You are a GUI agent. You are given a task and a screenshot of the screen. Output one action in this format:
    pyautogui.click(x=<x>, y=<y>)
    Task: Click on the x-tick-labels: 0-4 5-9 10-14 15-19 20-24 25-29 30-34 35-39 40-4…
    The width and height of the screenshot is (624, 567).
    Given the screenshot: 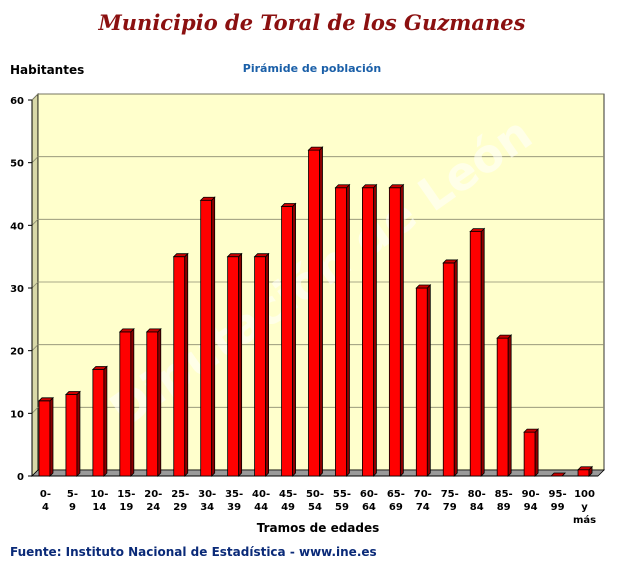 What is the action you would take?
    pyautogui.click(x=318, y=507)
    